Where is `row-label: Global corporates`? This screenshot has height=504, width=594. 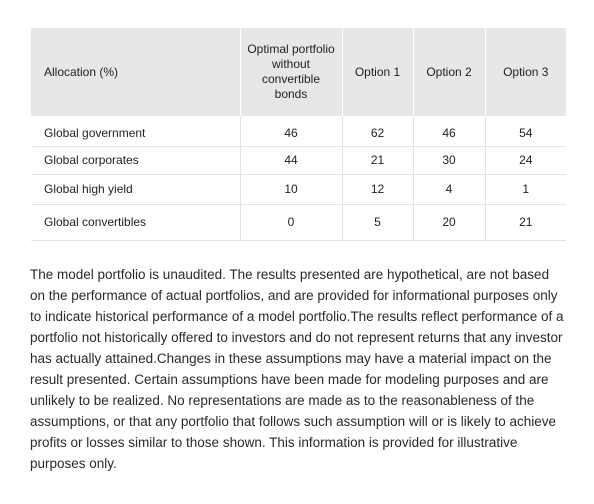 row-label: Global corporates is located at coordinates (136, 160).